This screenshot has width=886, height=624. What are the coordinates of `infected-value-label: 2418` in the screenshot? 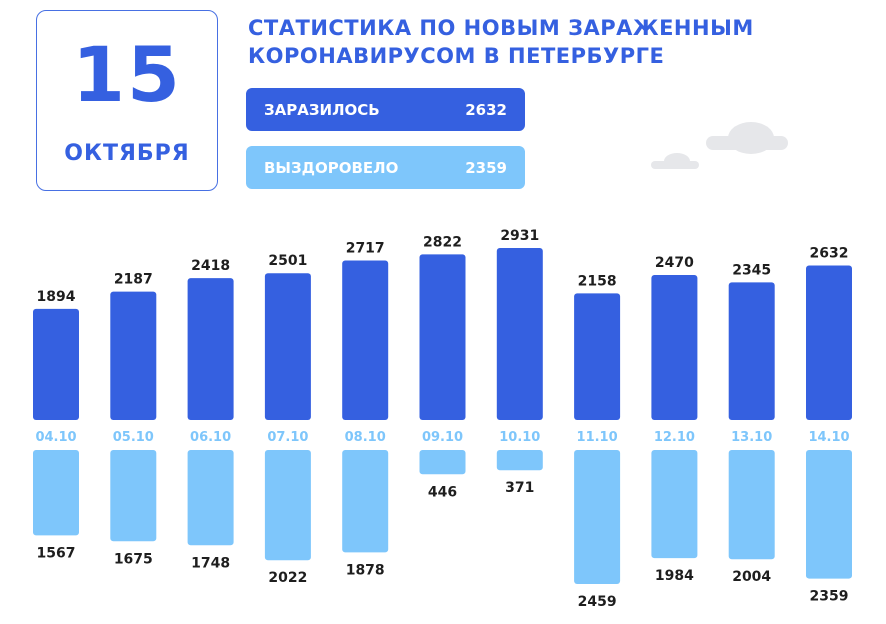 It's located at (210, 266).